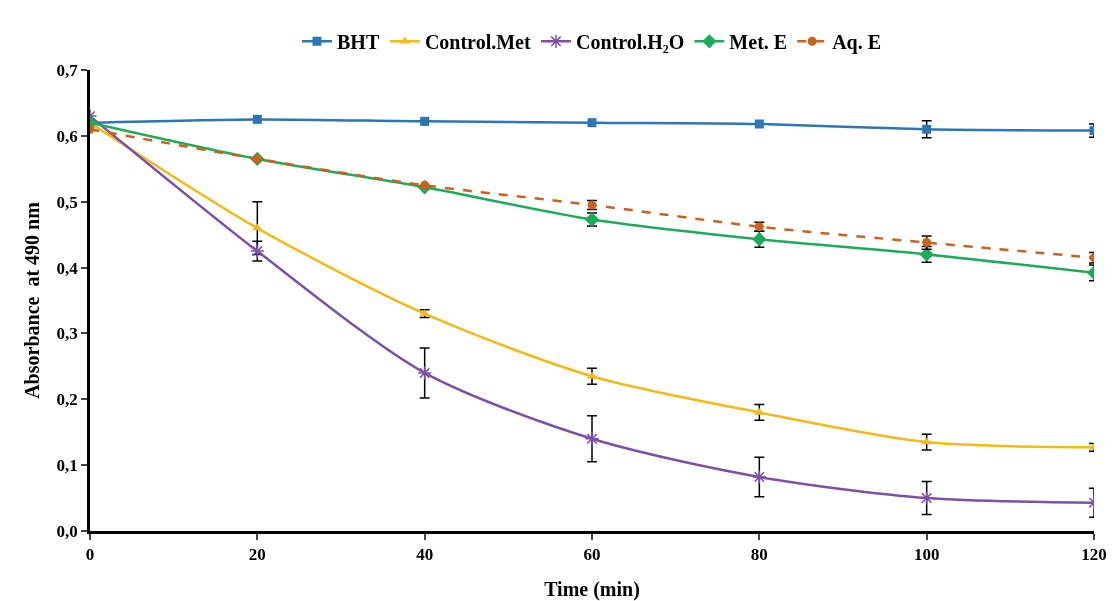 The height and width of the screenshot is (601, 1119). What do you see at coordinates (358, 42) in the screenshot?
I see `legend-label: BHT` at bounding box center [358, 42].